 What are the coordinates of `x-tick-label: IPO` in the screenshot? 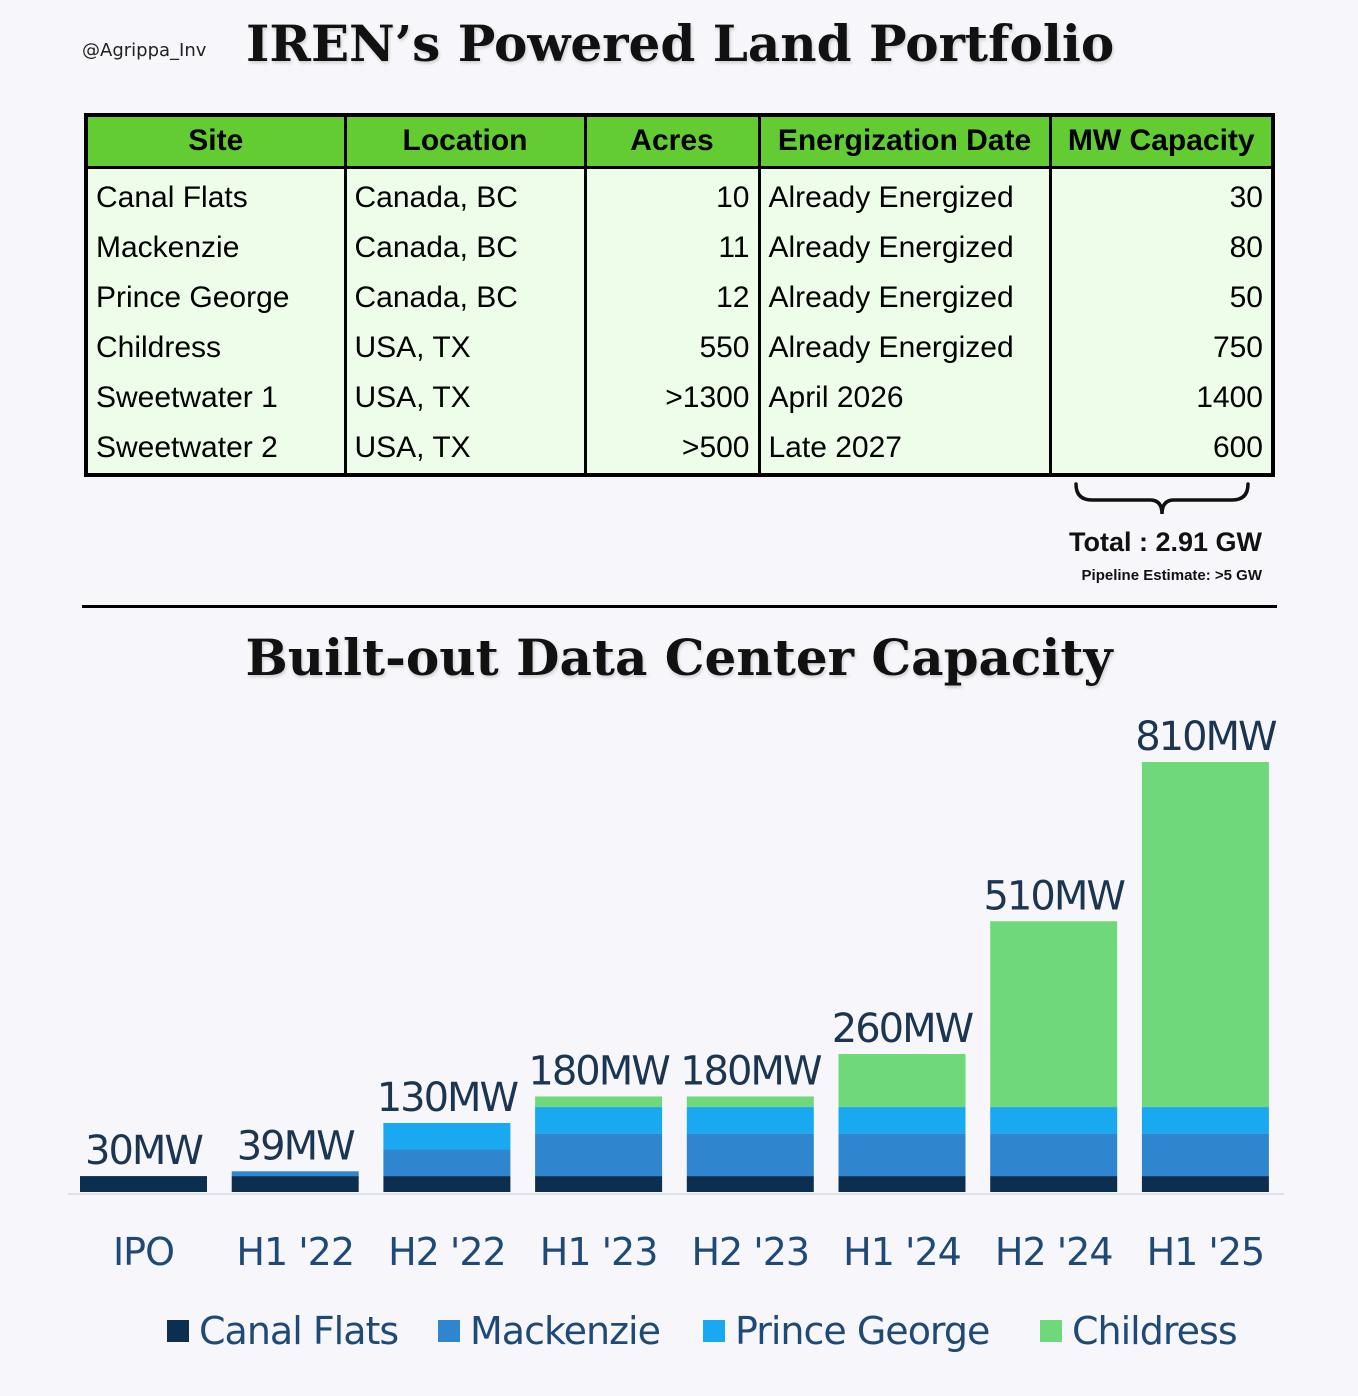 It's located at (143, 1252).